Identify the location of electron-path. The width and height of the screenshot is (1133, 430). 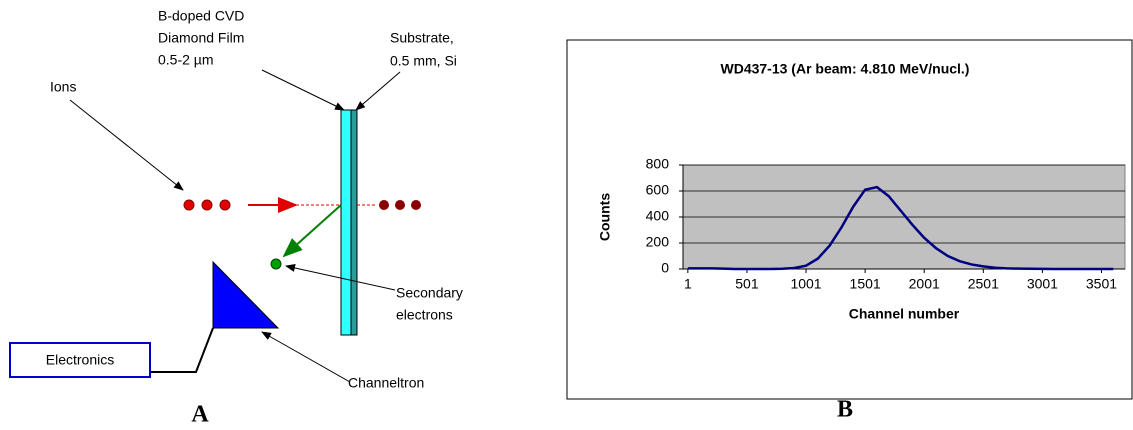
(312, 231).